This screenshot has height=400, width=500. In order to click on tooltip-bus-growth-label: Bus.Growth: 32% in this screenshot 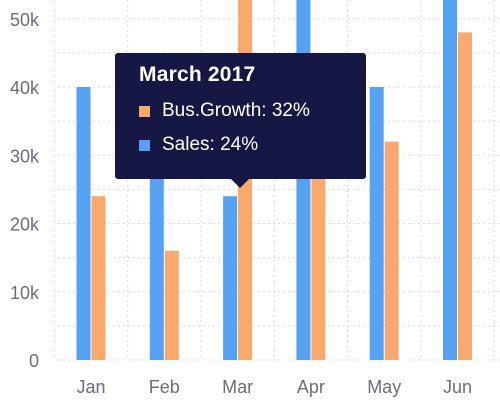, I will do `click(236, 110)`.